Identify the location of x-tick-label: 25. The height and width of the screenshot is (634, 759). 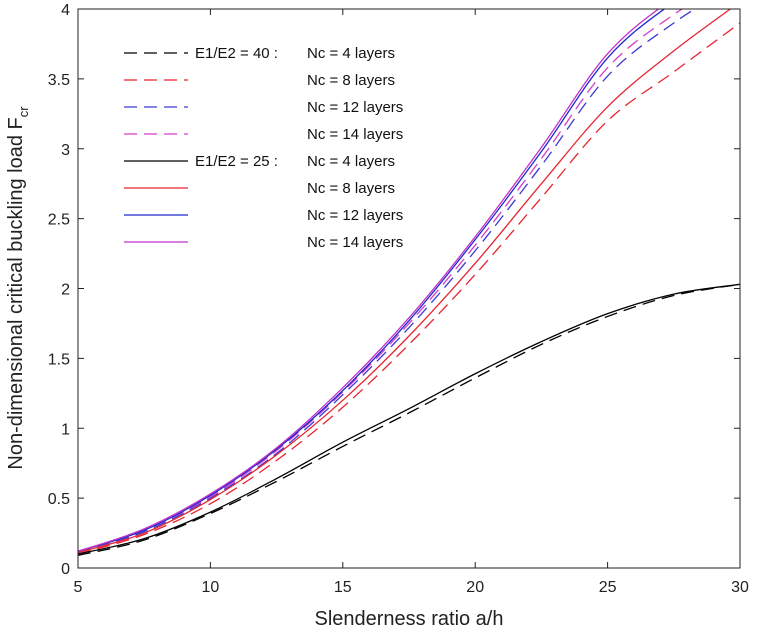
(608, 587).